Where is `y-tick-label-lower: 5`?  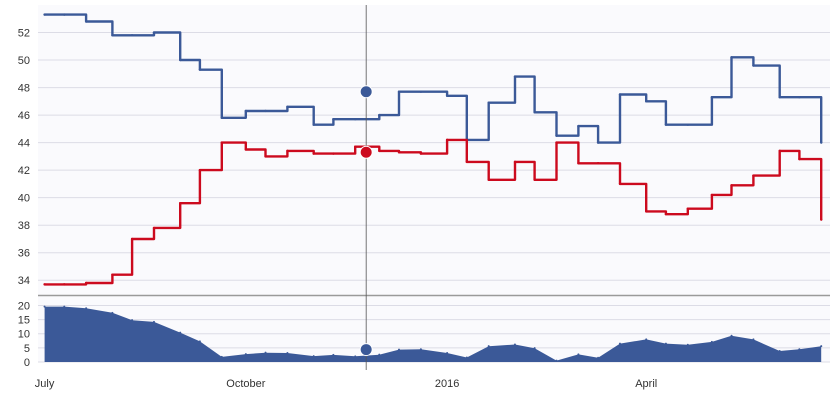
y-tick-label-lower: 5 is located at coordinates (27, 349).